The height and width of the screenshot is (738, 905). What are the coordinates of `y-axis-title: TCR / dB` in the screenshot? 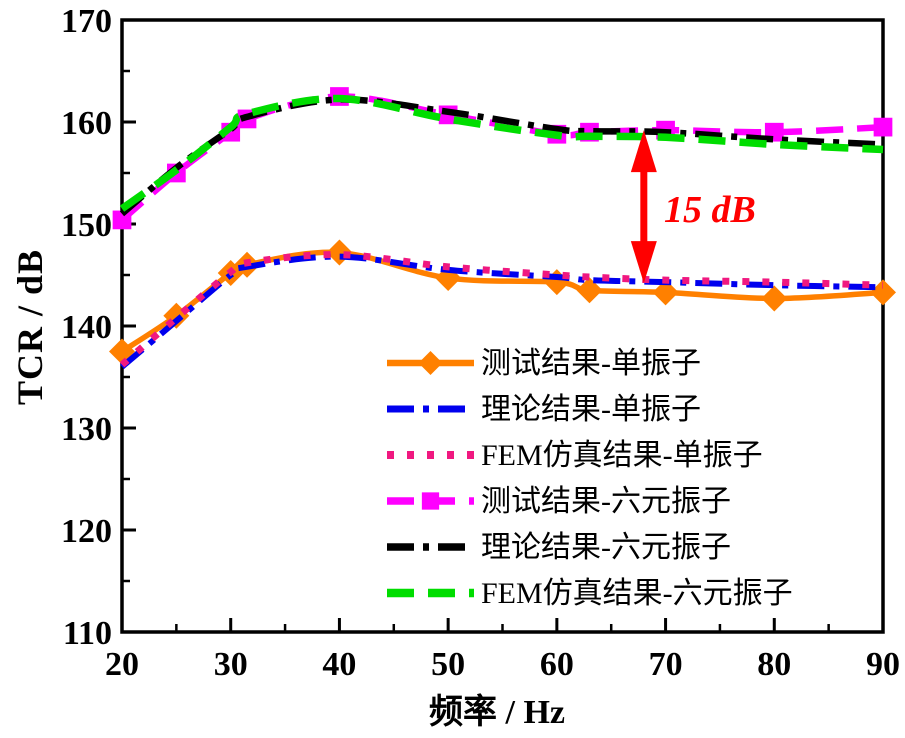 It's located at (30, 327).